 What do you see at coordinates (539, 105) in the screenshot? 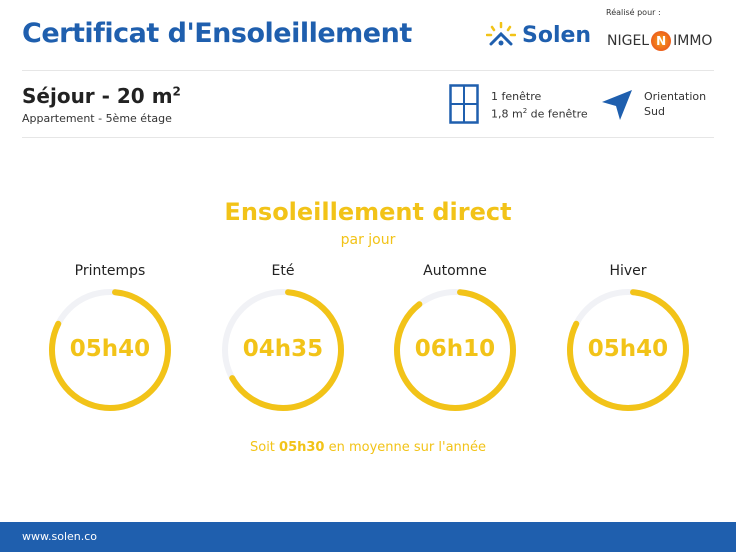
I see `window-info: 1 fenêtre 1,8 m2 de fenêtre` at bounding box center [539, 105].